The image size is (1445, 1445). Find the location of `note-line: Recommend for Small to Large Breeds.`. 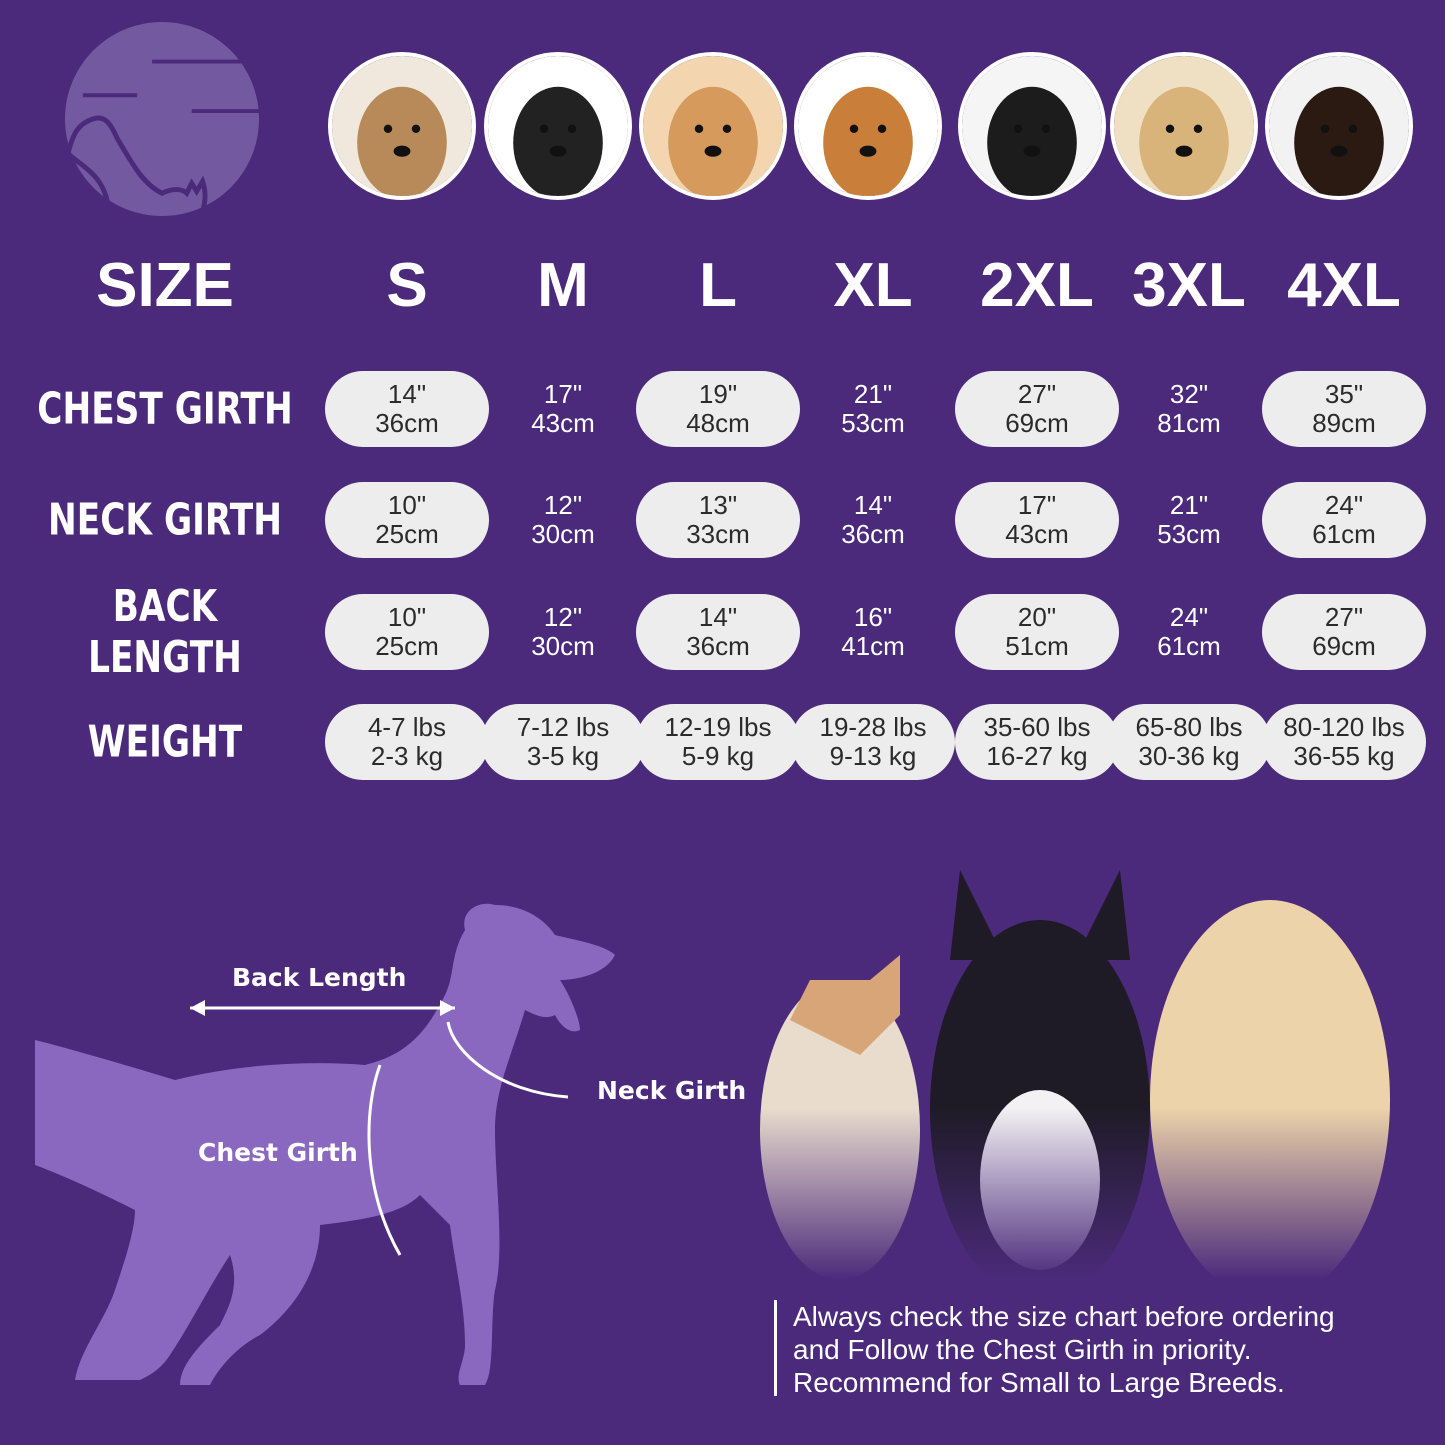

note-line: Recommend for Small to Large Breeds. is located at coordinates (1039, 1382).